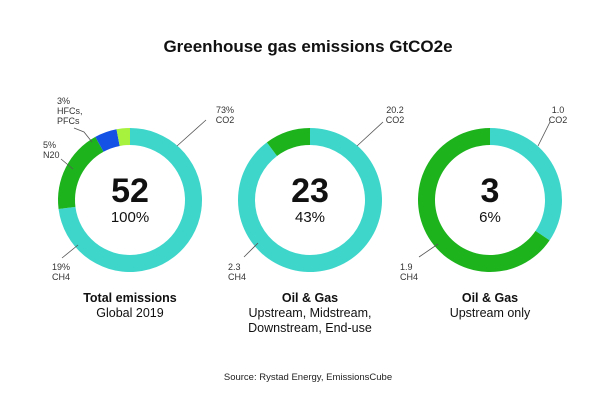  I want to click on donut-3-label-co2: CO2, so click(558, 120).